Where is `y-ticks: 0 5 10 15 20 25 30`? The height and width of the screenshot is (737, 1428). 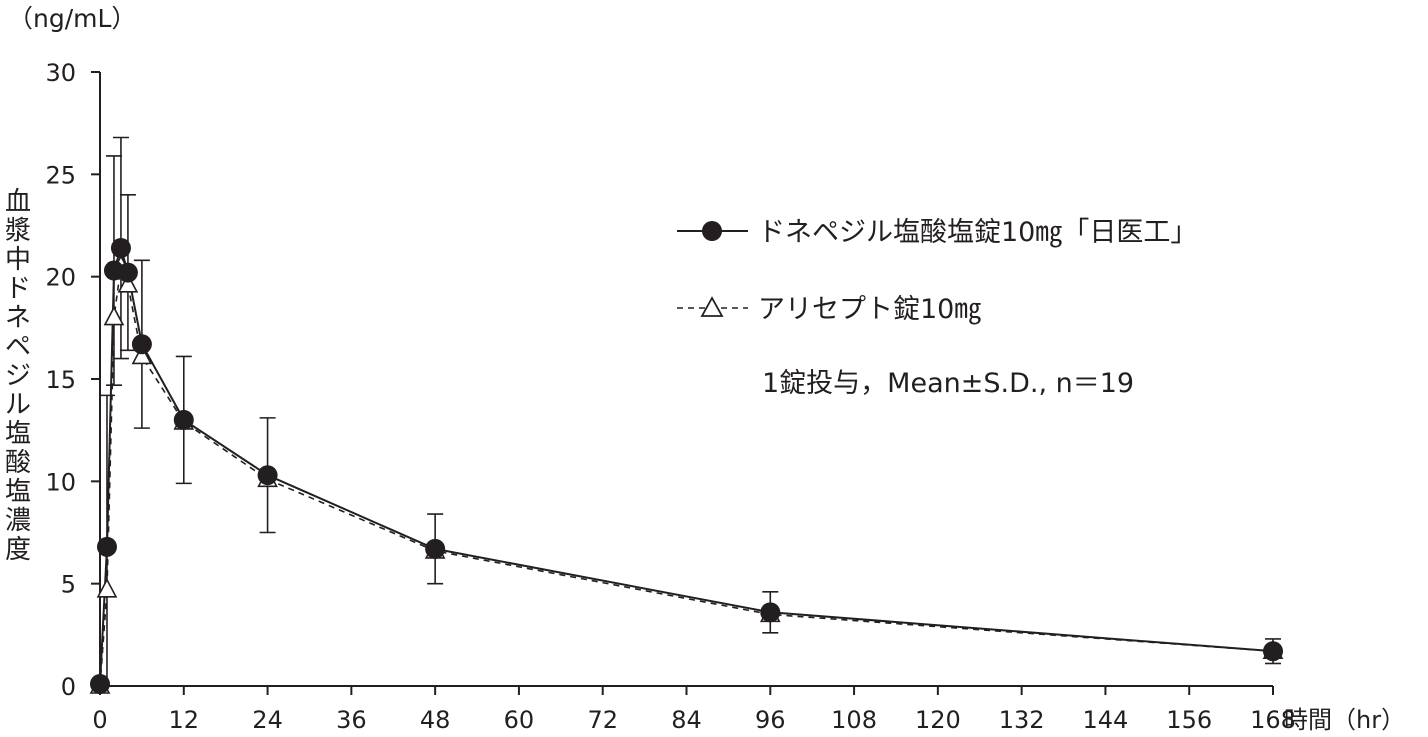
y-ticks: 0 5 10 15 20 25 30 is located at coordinates (72, 380).